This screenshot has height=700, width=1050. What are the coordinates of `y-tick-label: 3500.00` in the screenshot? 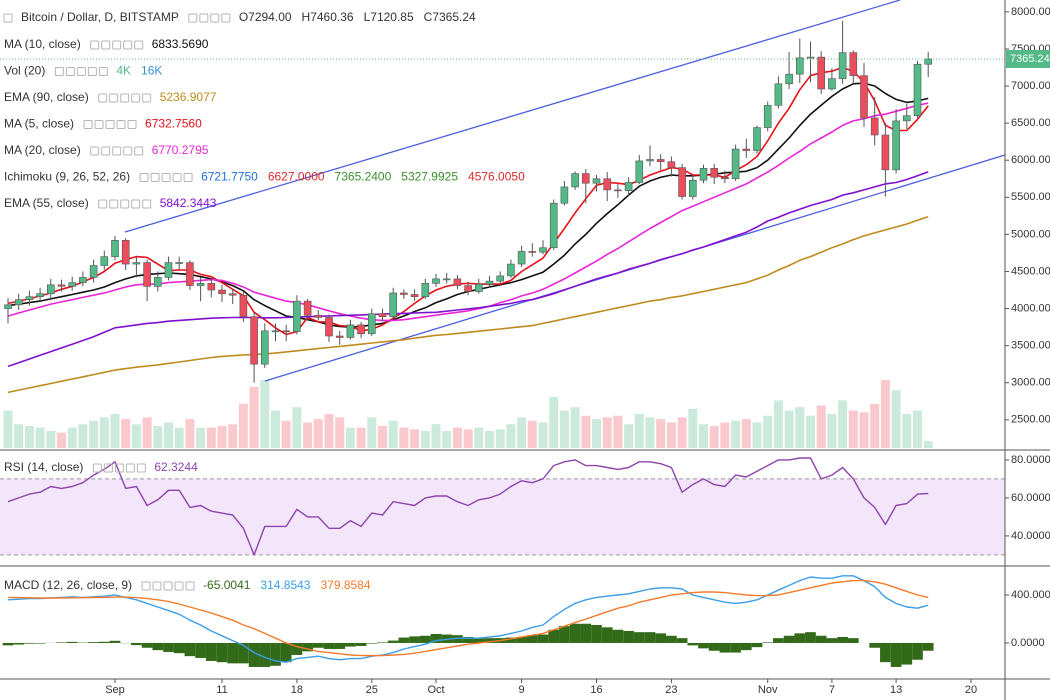 It's located at (1030, 346).